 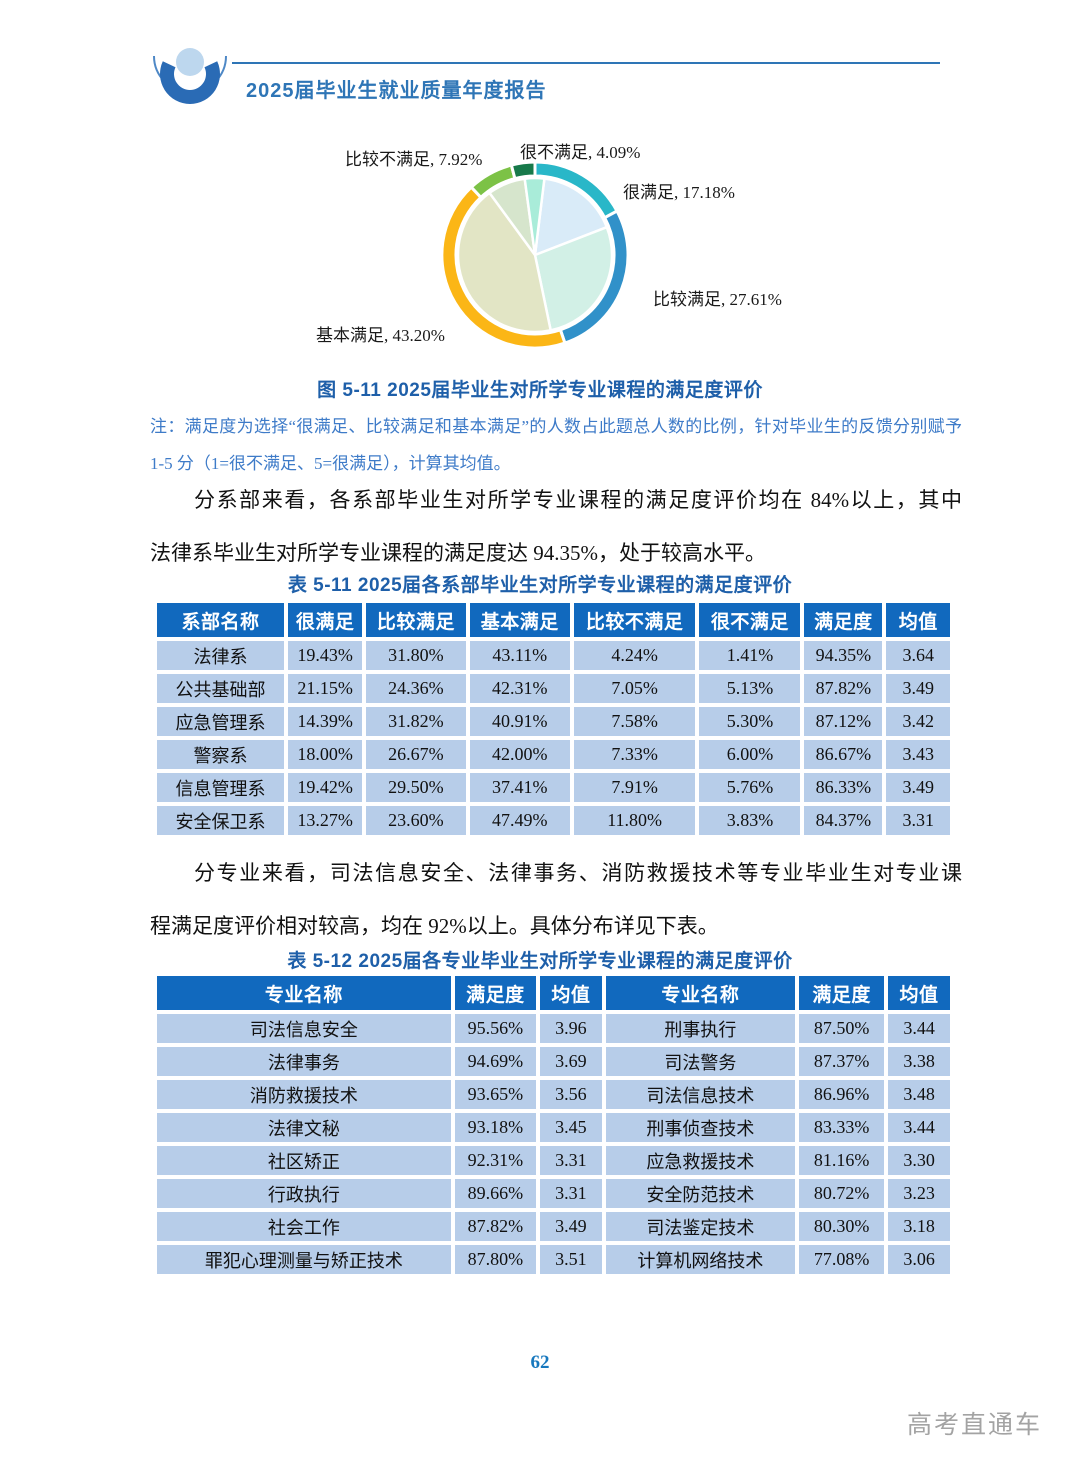 I want to click on table-row: 社会工作 87.82% 3.49 司法鉴定技术 80.30% 3.18, so click(x=553, y=1226).